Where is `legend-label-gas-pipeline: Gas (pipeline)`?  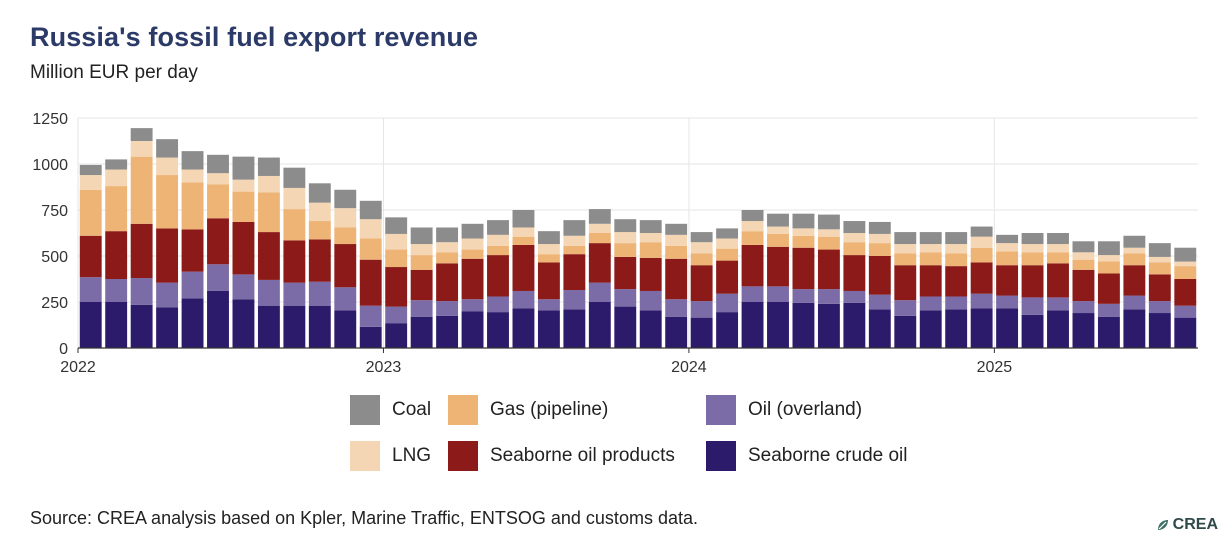
legend-label-gas-pipeline: Gas (pipeline) is located at coordinates (549, 409).